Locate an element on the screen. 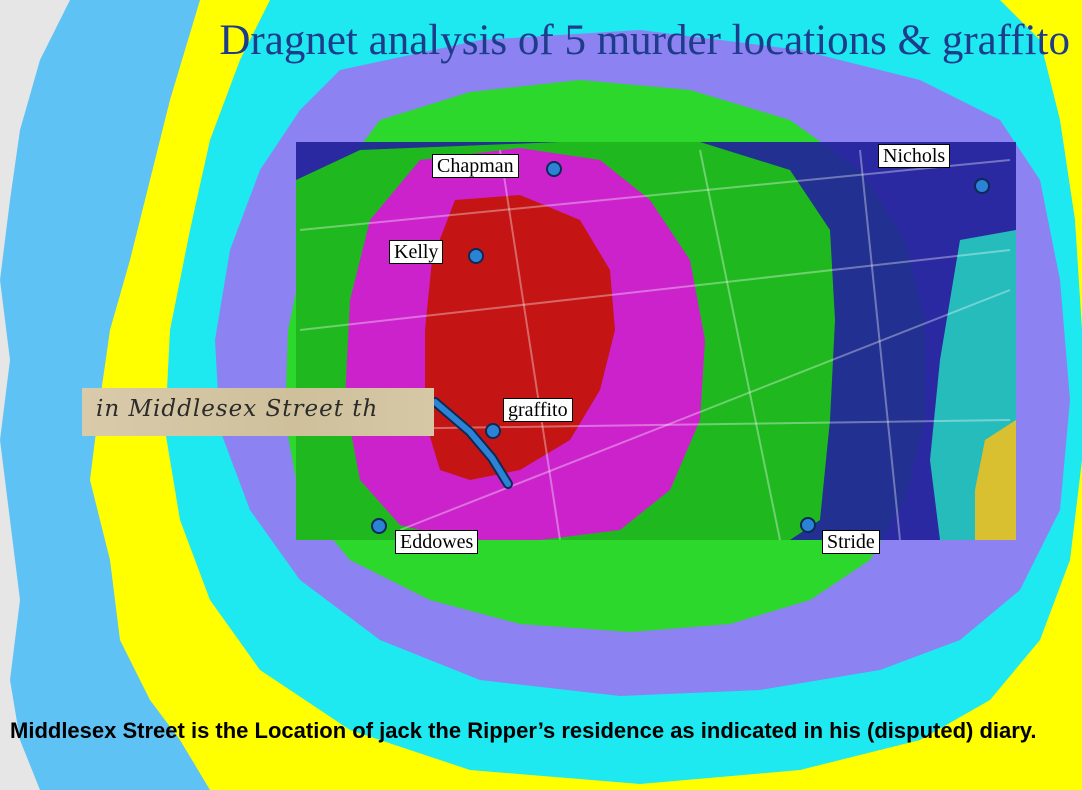 This screenshot has height=790, width=1082. label-stride: Stride is located at coordinates (851, 542).